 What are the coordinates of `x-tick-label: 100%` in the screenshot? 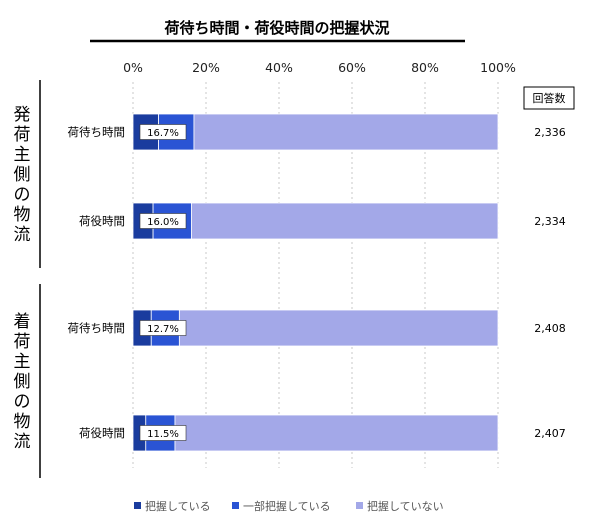 It's located at (498, 67).